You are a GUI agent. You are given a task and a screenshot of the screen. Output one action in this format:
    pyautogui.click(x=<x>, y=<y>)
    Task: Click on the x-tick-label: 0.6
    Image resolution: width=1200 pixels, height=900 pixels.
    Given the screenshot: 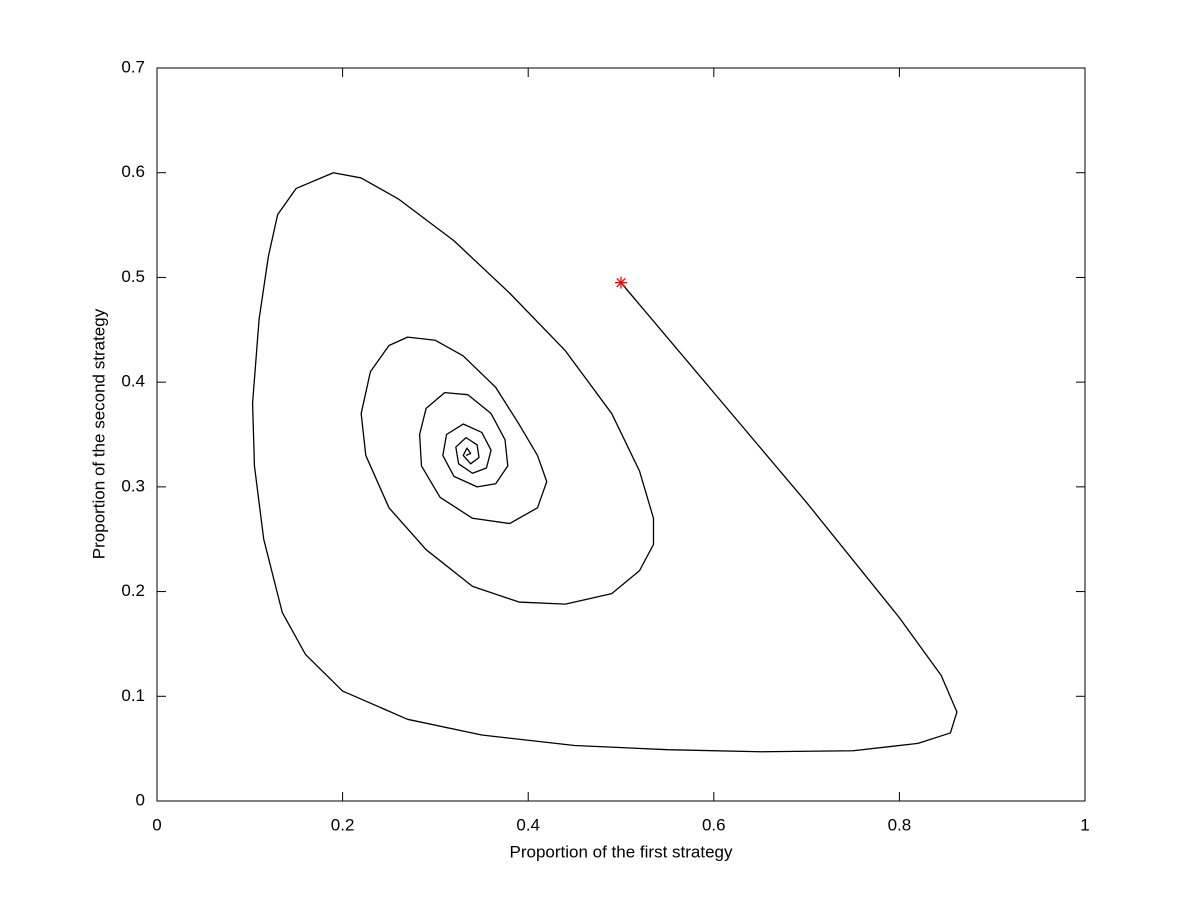 What is the action you would take?
    pyautogui.click(x=714, y=824)
    